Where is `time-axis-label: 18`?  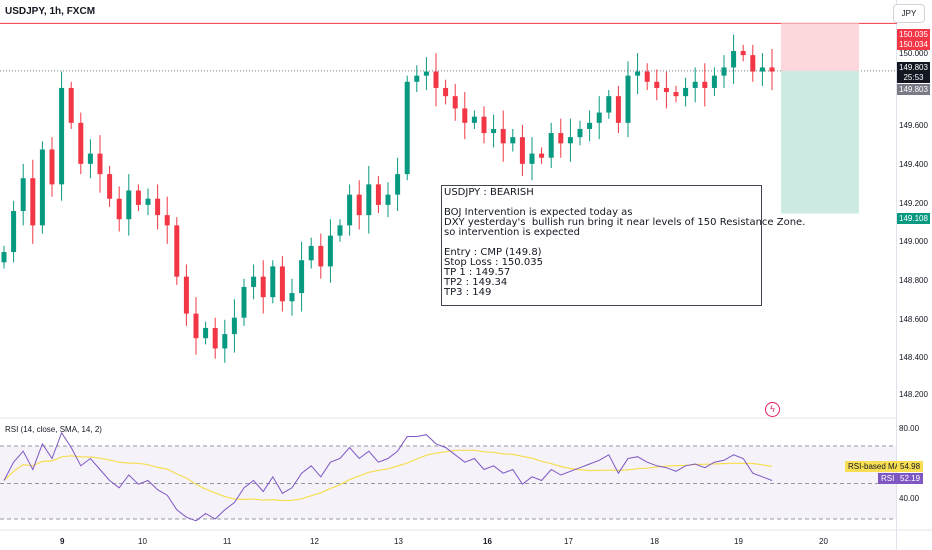 time-axis-label: 18 is located at coordinates (654, 541).